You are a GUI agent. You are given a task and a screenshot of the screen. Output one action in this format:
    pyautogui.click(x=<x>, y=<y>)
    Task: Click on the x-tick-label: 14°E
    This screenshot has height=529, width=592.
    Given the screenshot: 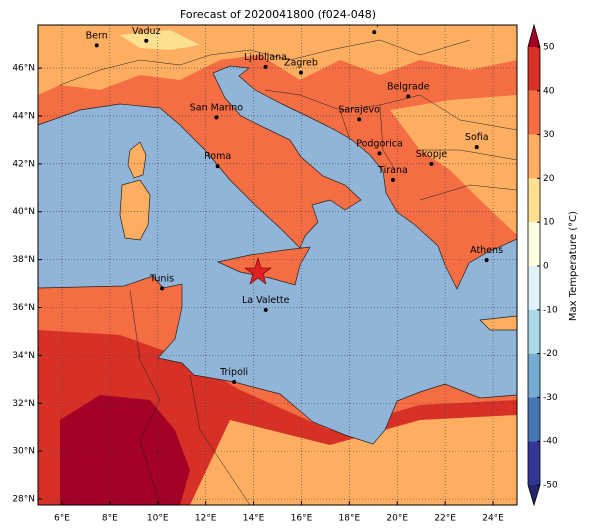 What is the action you would take?
    pyautogui.click(x=254, y=519)
    